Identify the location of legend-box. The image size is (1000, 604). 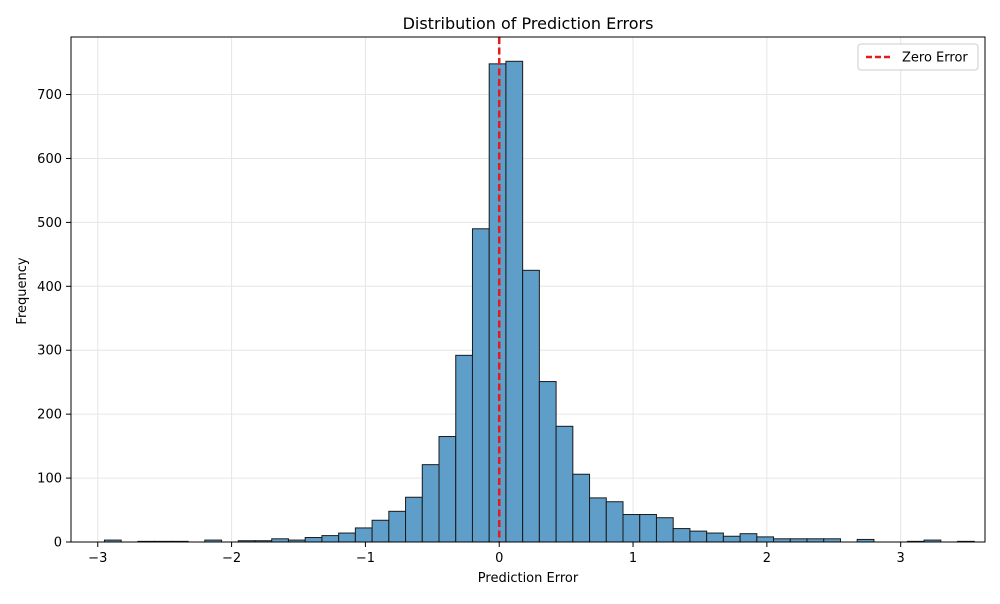
(918, 57).